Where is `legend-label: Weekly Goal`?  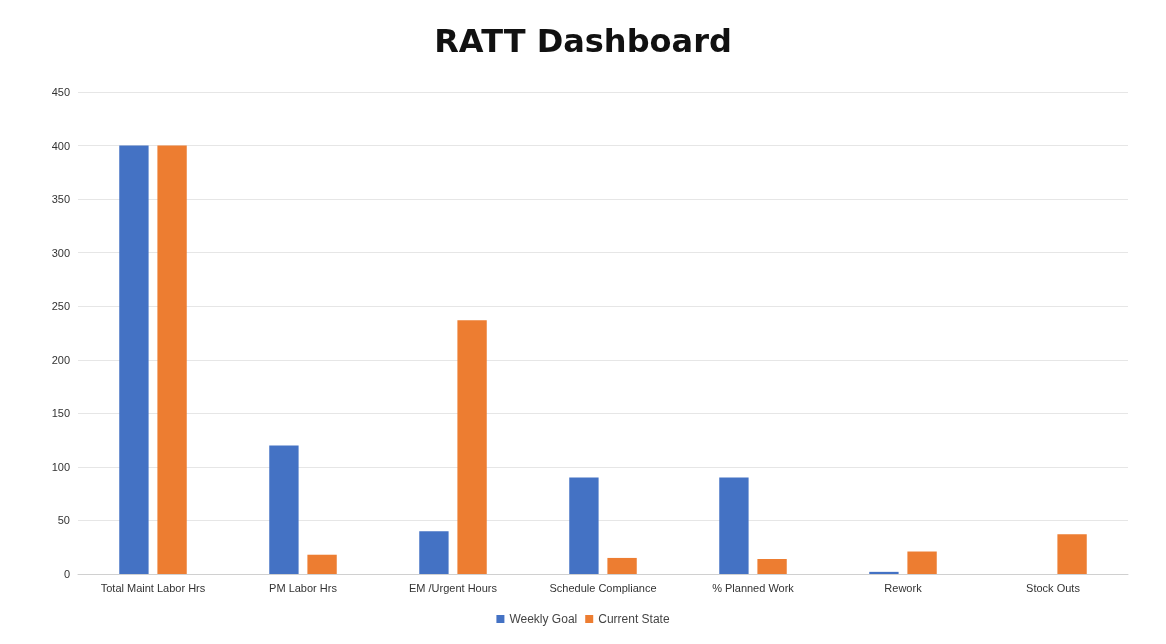
legend-label: Weekly Goal is located at coordinates (543, 619).